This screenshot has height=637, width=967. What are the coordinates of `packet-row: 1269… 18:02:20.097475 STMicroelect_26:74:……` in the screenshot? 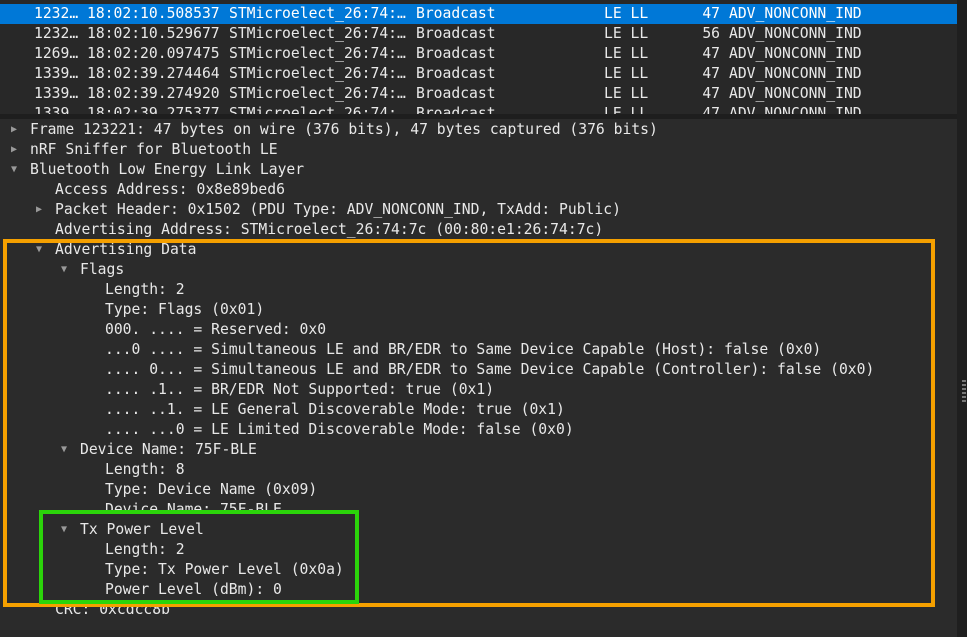 It's located at (478, 54).